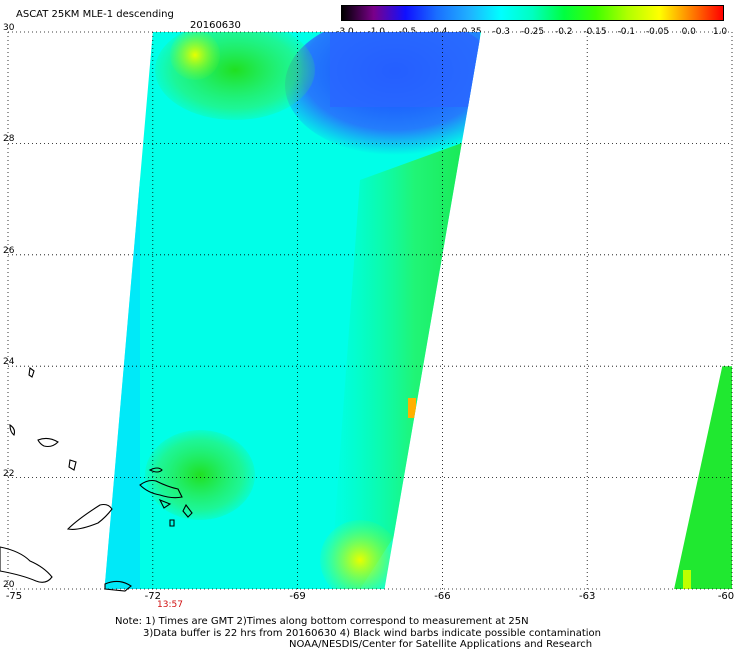  I want to click on latitude-label: 28, so click(9, 139).